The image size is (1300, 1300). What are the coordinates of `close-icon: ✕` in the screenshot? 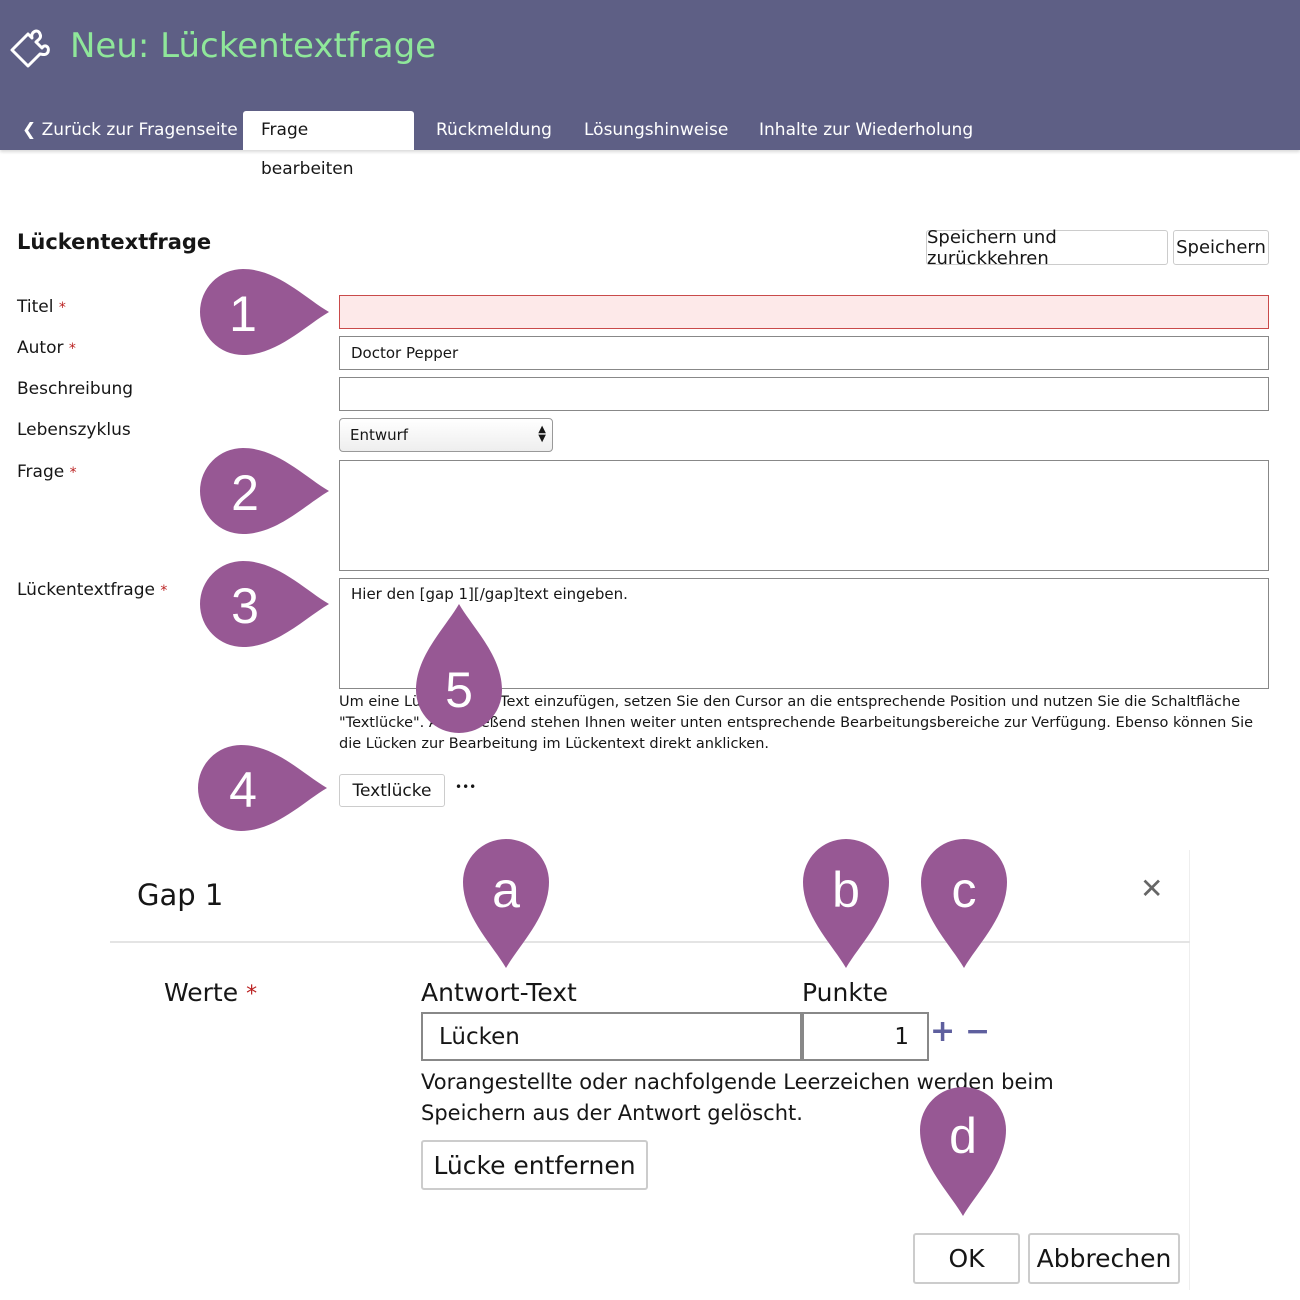 It's located at (1152, 888).